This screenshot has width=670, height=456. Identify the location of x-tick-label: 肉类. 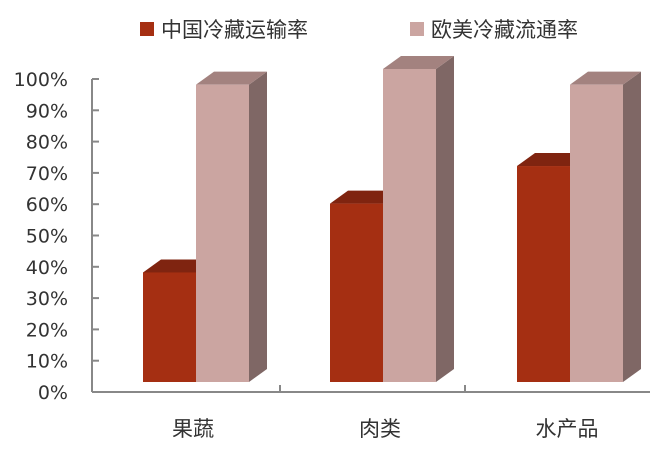
(380, 429).